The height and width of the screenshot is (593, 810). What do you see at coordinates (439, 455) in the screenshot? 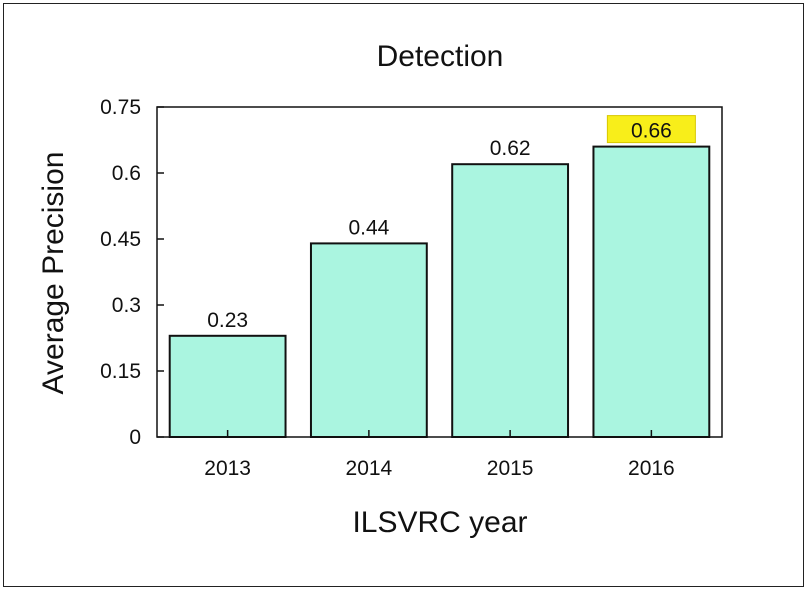
I see `x-axis-ticks: 2013 2014 2015 2016` at bounding box center [439, 455].